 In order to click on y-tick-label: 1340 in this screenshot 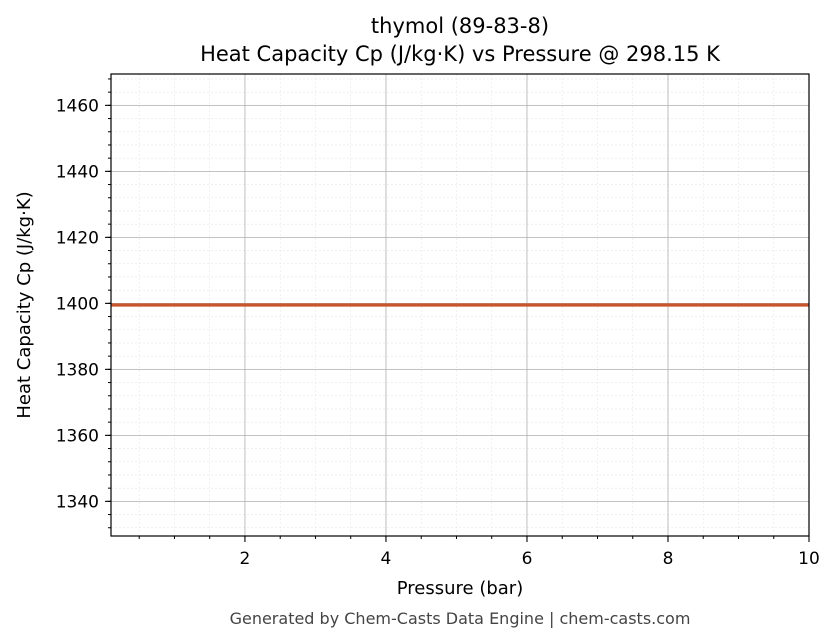, I will do `click(77, 502)`.